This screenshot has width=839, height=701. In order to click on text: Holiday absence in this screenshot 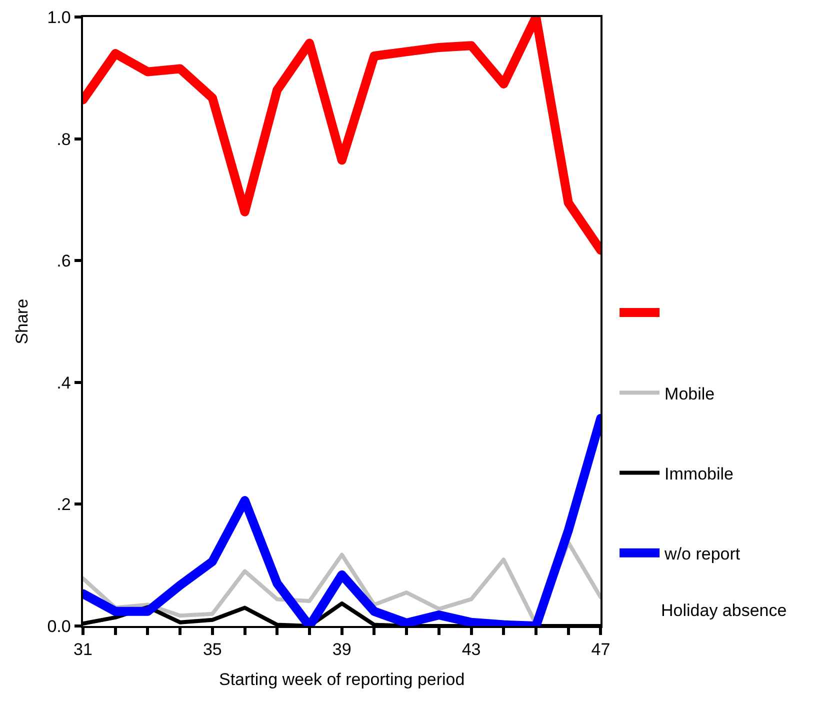, I will do `click(724, 610)`.